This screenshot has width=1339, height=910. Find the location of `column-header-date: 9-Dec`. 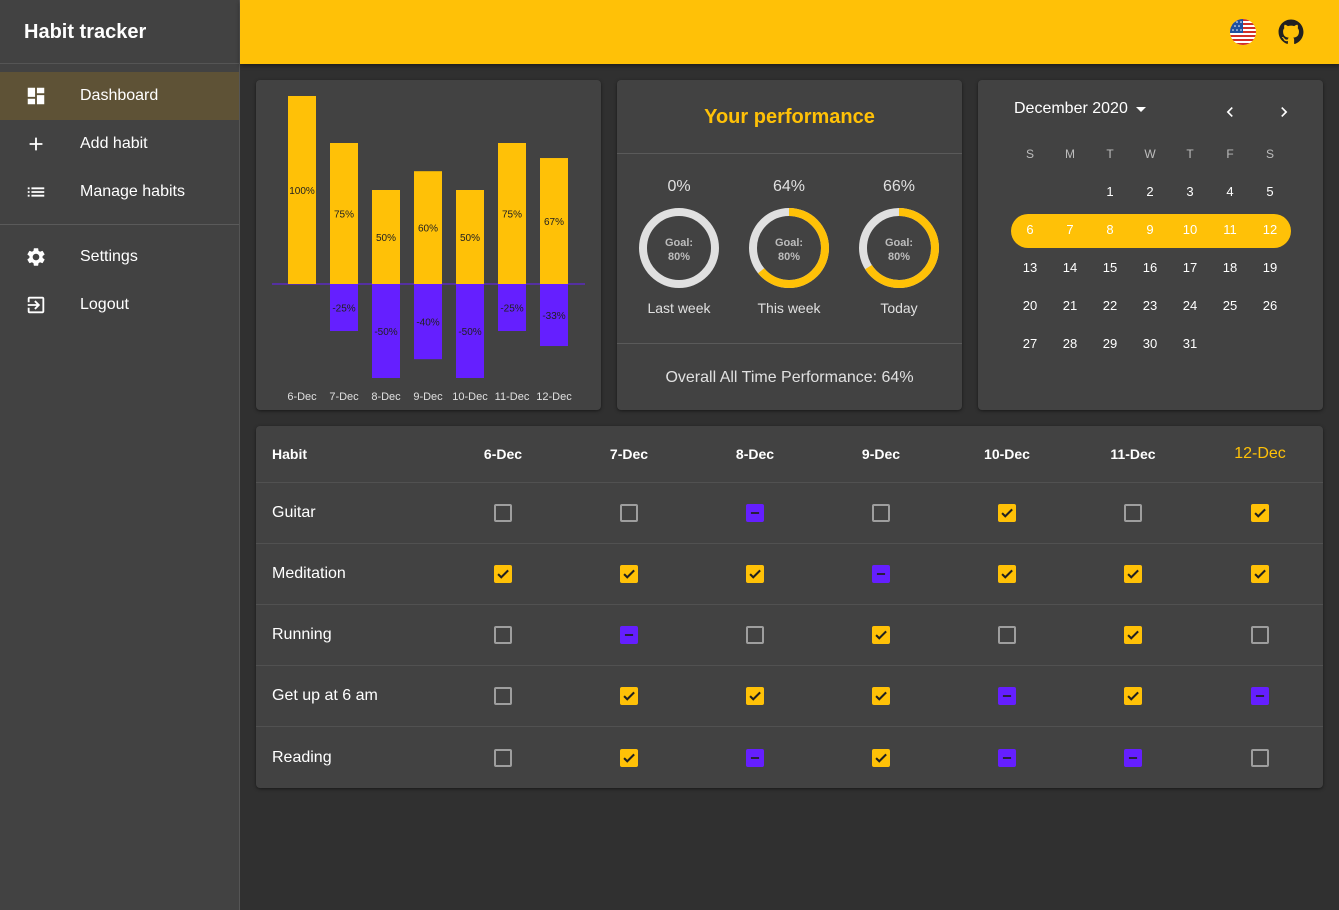

column-header-date: 9-Dec is located at coordinates (881, 454).